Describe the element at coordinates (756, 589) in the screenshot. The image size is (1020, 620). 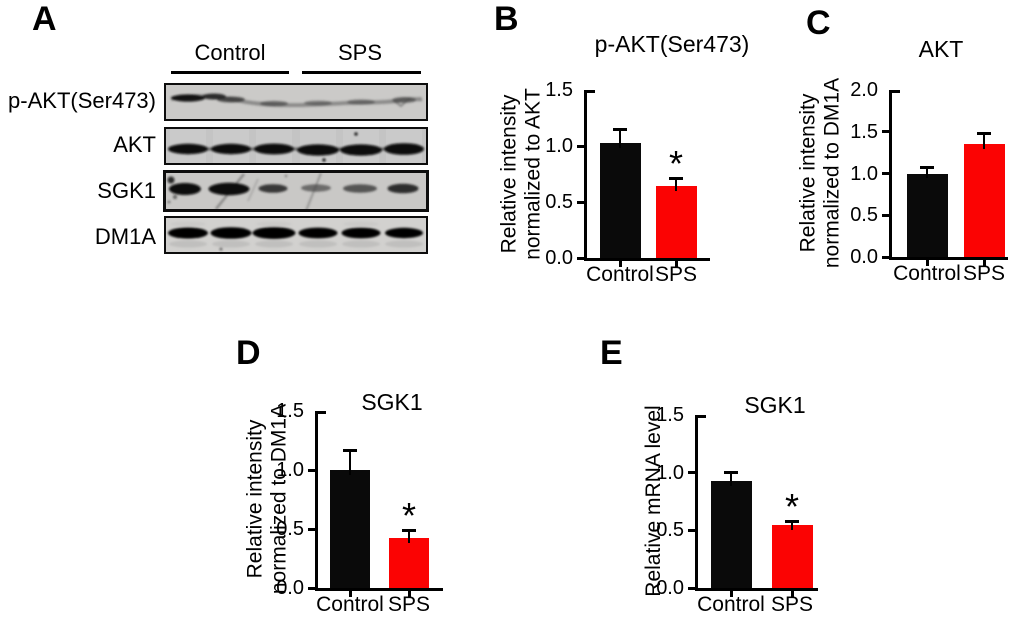
I see `chart-E-x-axis` at that location.